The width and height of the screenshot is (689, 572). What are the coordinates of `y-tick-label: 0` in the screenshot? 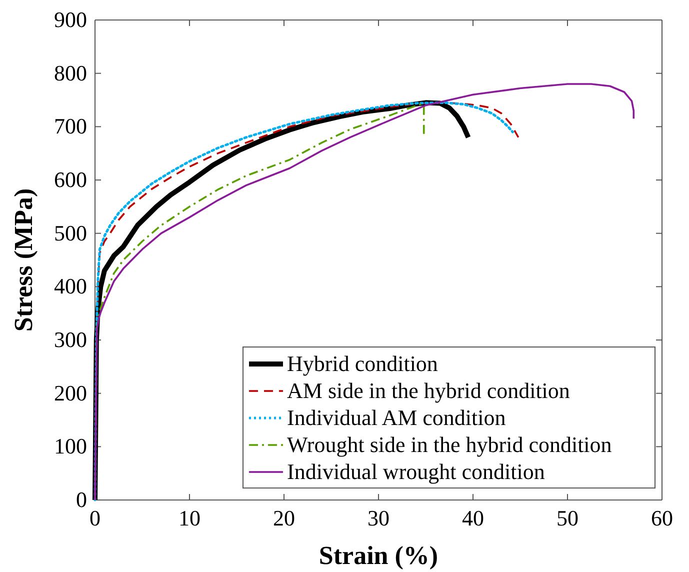 It's located at (81, 499).